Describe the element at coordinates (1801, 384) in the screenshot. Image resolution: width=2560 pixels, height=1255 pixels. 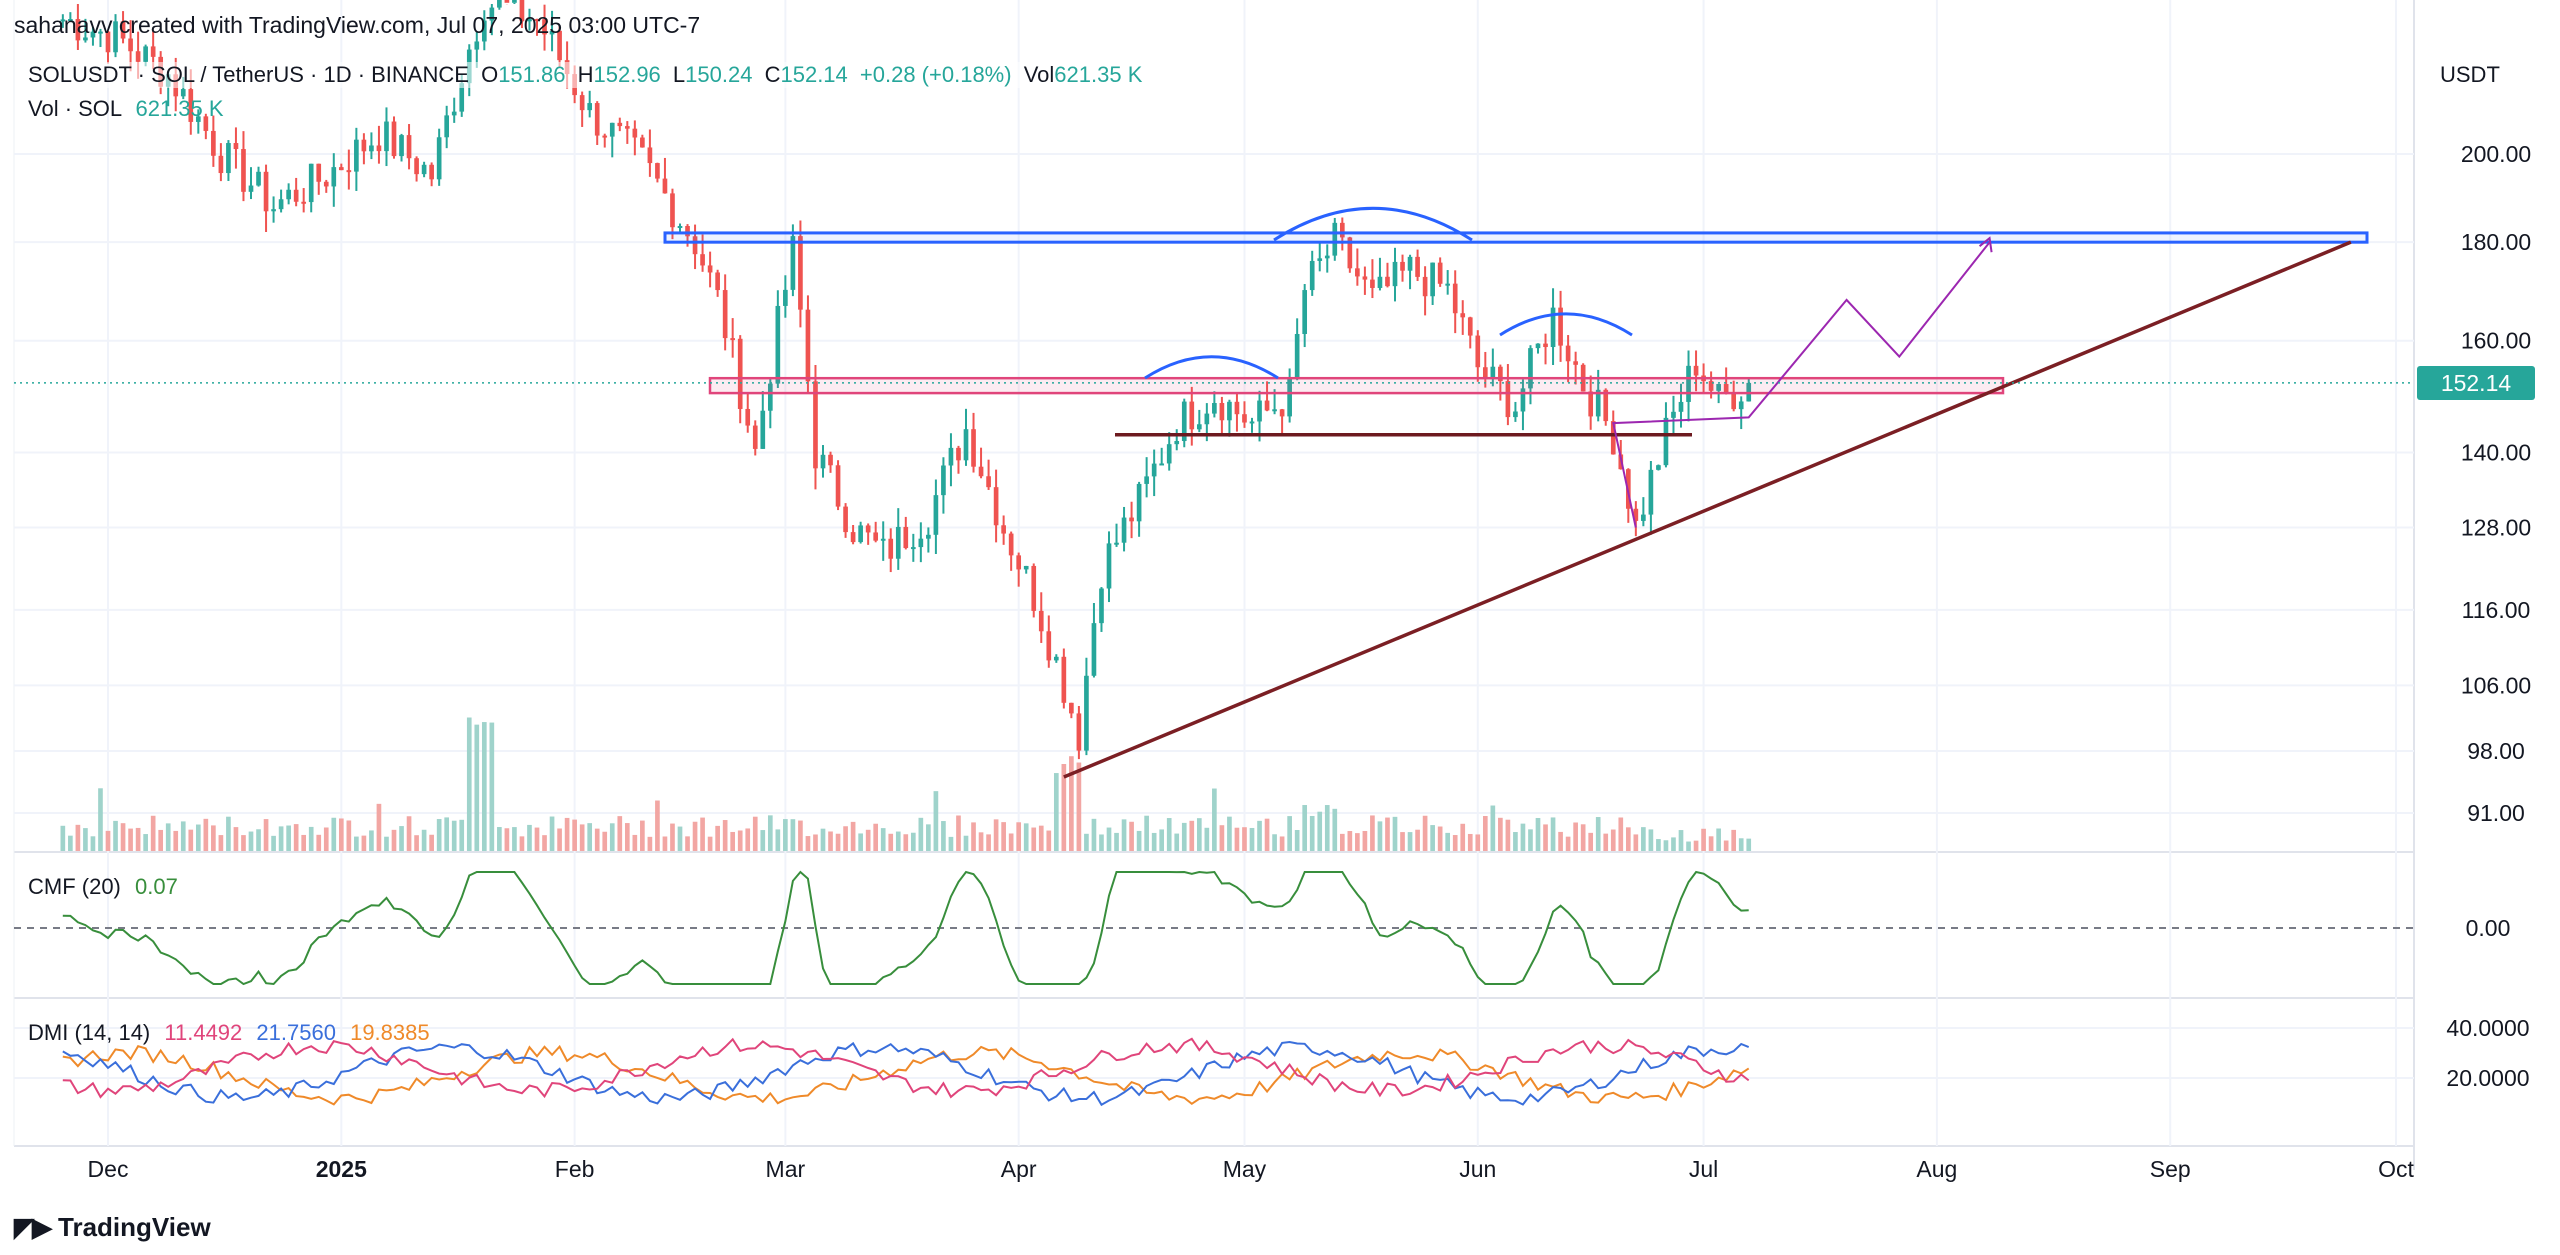
I see `projection-path` at that location.